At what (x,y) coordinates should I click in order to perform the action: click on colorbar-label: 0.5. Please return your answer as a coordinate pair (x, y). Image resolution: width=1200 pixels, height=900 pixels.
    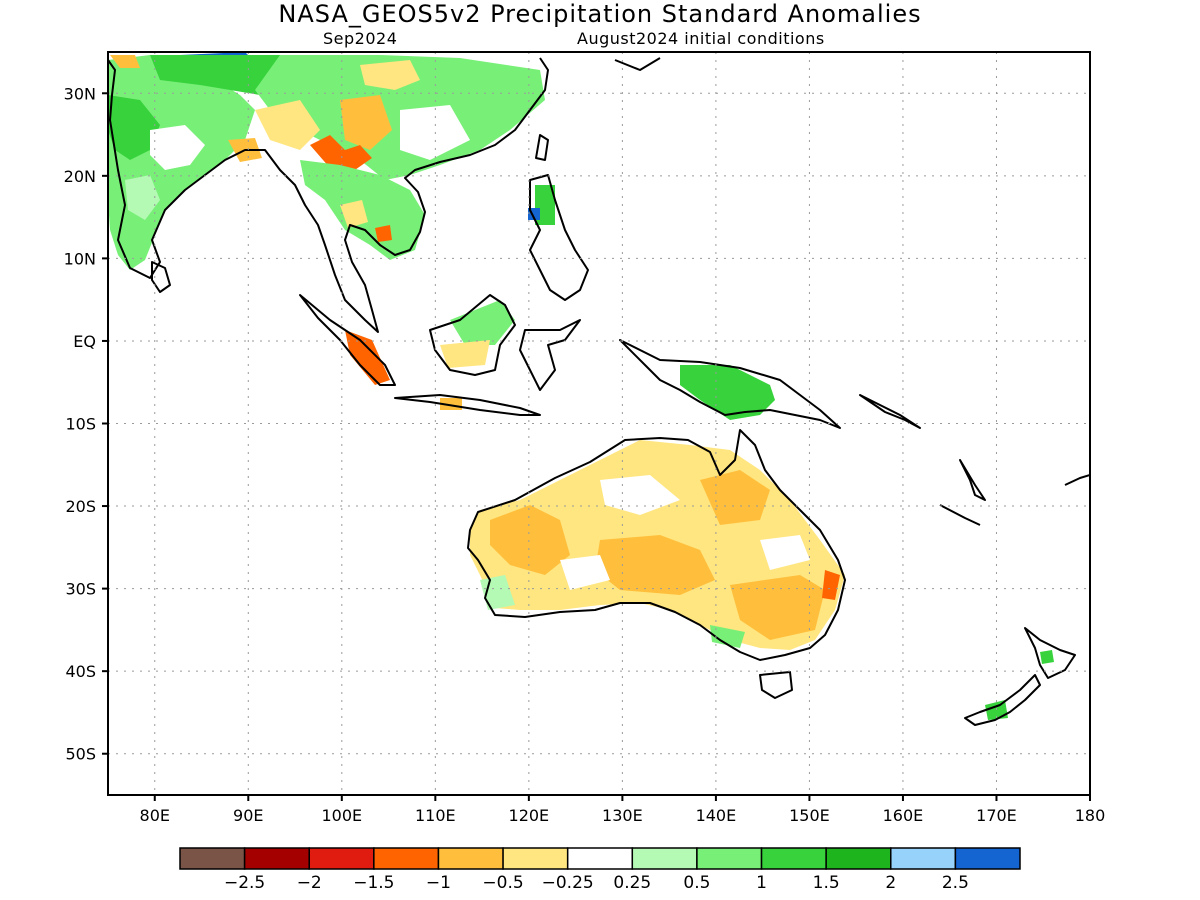
    Looking at the image, I should click on (696, 883).